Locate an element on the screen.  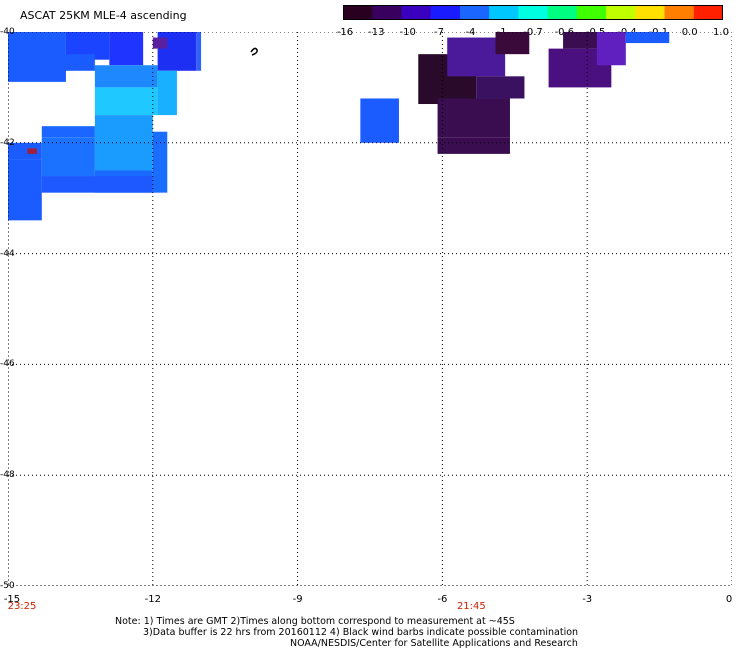
latitude-tick-label: -40 is located at coordinates (7, 32).